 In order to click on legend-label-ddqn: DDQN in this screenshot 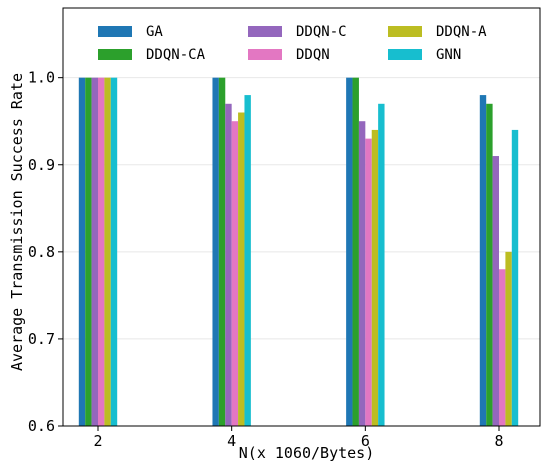, I will do `click(313, 55)`.